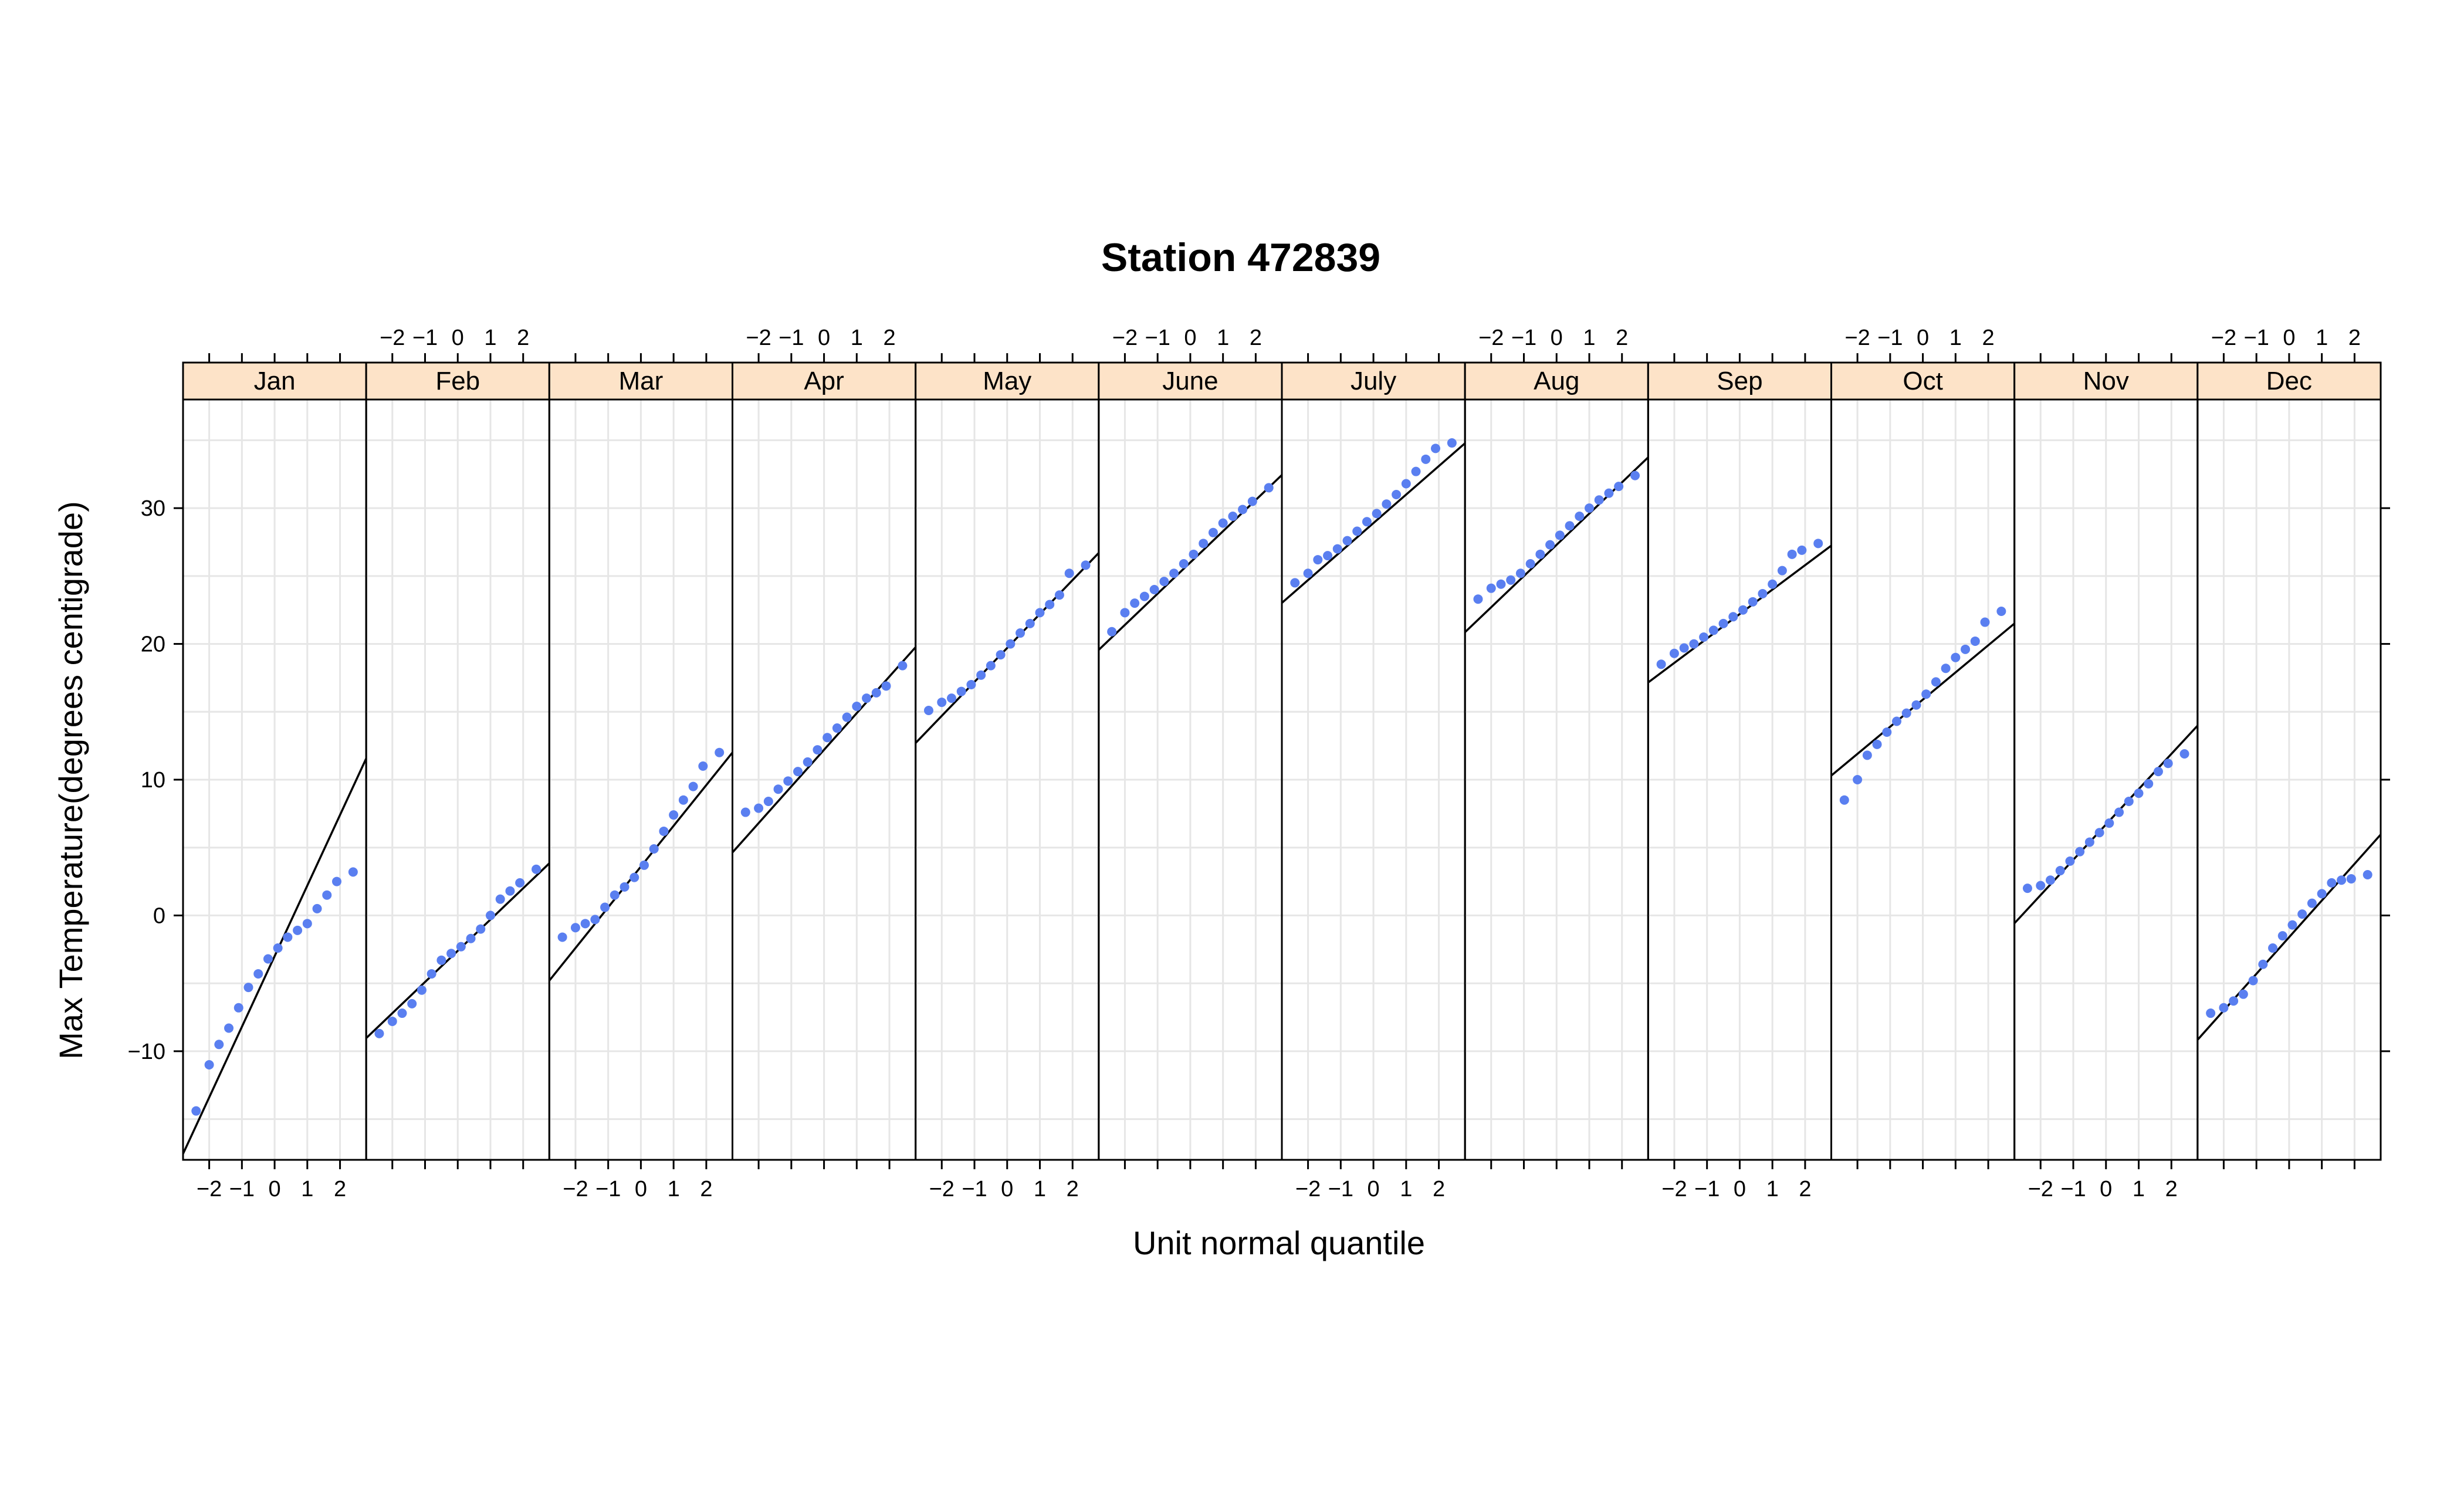 The height and width of the screenshot is (1496, 2464). I want to click on panel-oct: Oct −2 −1 0 1 2, so click(1923, 747).